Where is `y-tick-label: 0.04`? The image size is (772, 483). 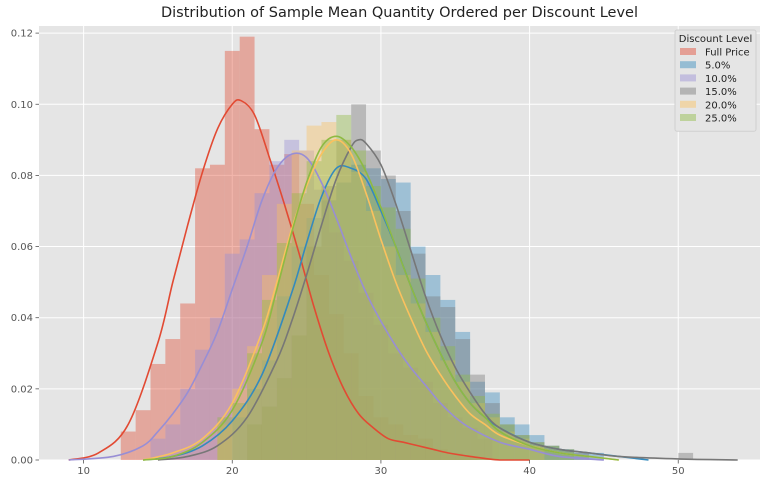 y-tick-label: 0.04 is located at coordinates (22, 318).